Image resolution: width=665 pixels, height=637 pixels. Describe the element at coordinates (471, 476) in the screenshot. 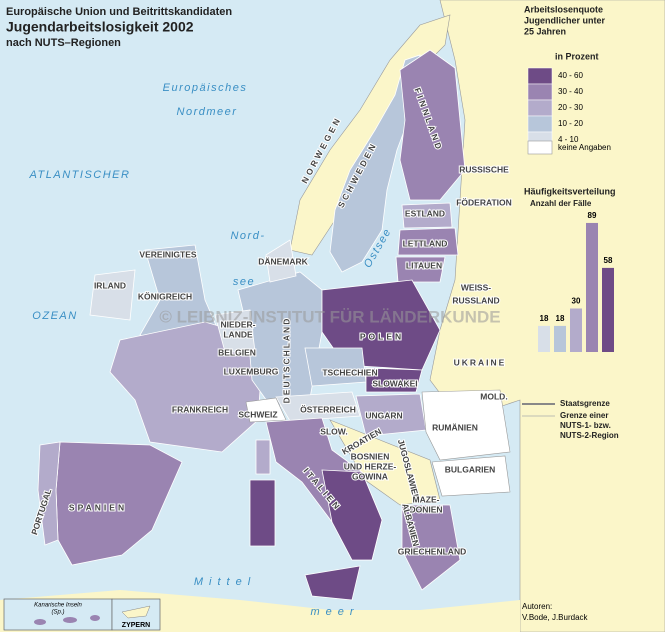

I see `bulgaria` at that location.